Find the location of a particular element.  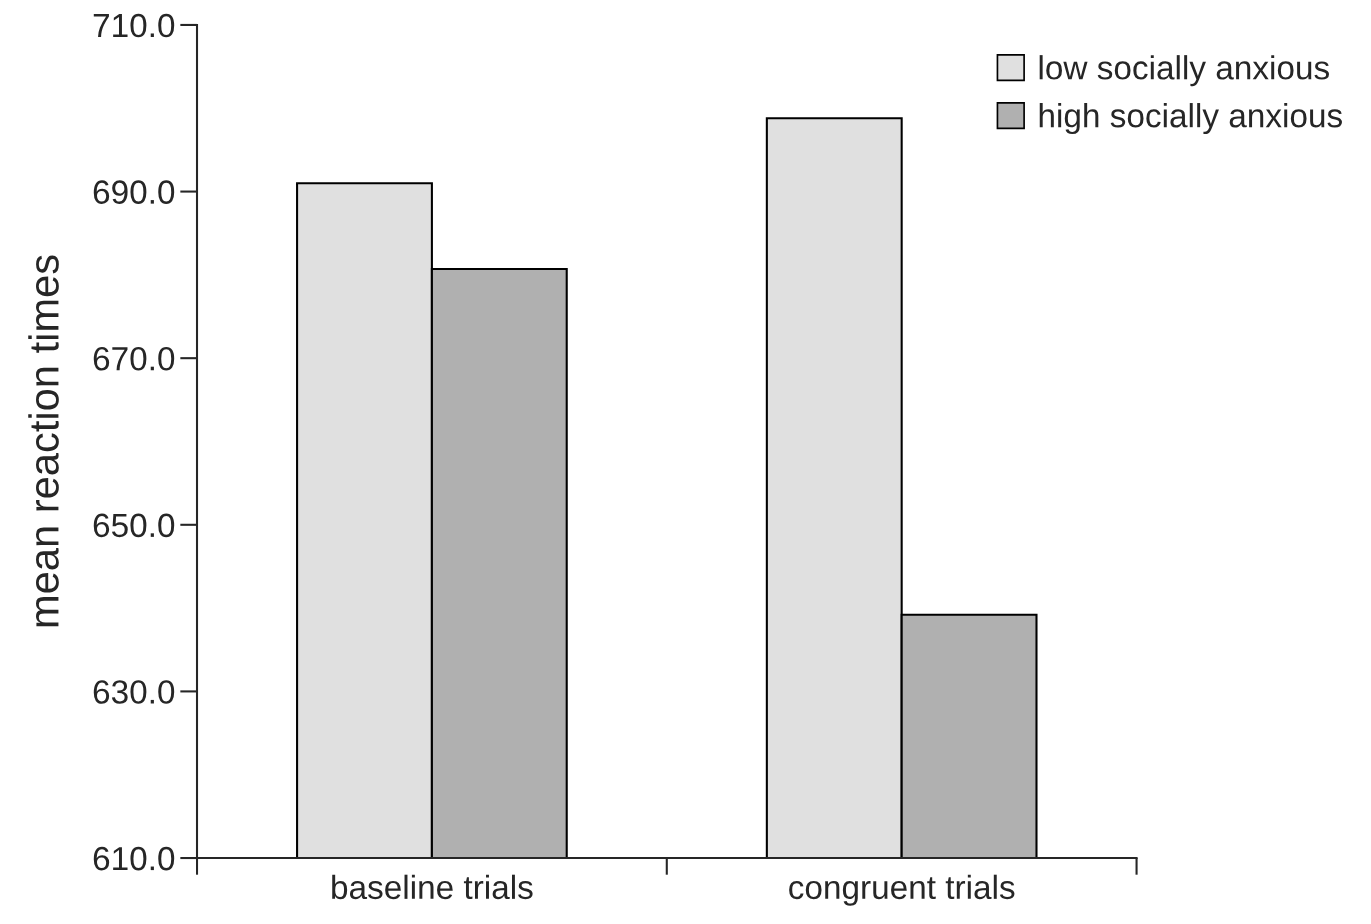

legend-label: low socially anxious is located at coordinates (1184, 71).